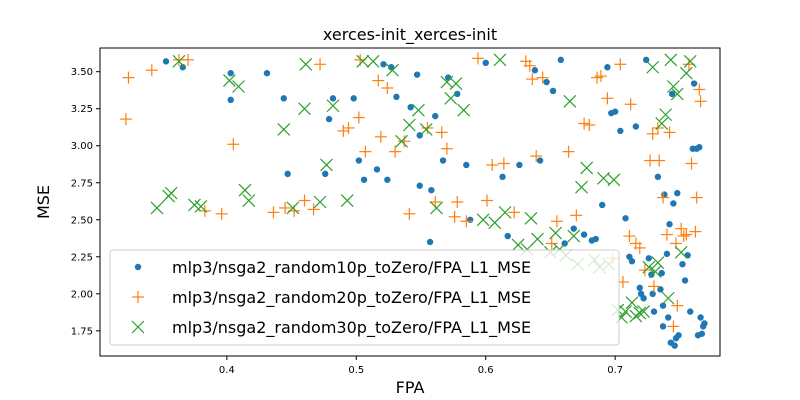 Image resolution: width=800 pixels, height=400 pixels. What do you see at coordinates (351, 268) in the screenshot?
I see `legend-label-series-1: mlp3/nsga2_random10p_toZero/FPA_L1_MSE` at bounding box center [351, 268].